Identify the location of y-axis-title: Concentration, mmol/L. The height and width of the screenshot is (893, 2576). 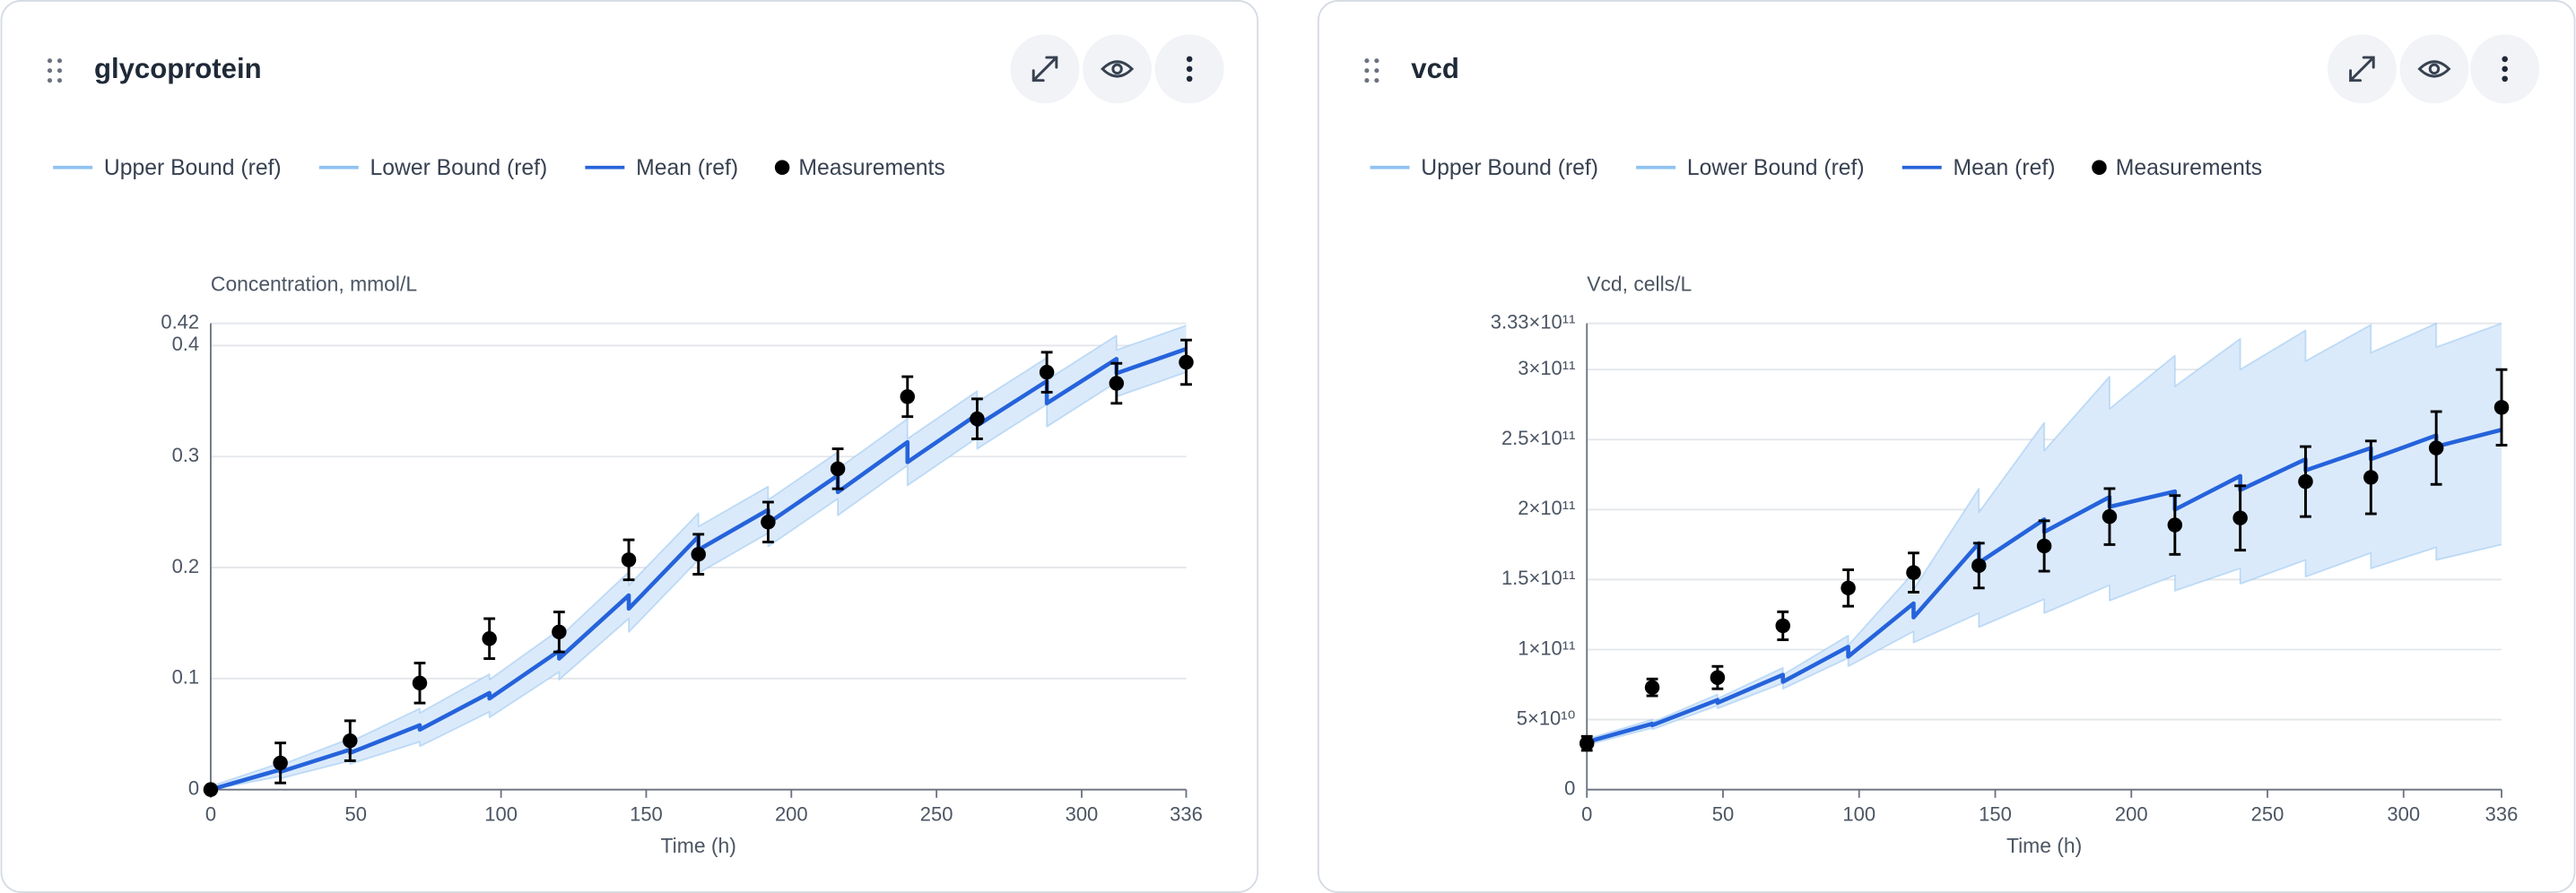
(314, 284).